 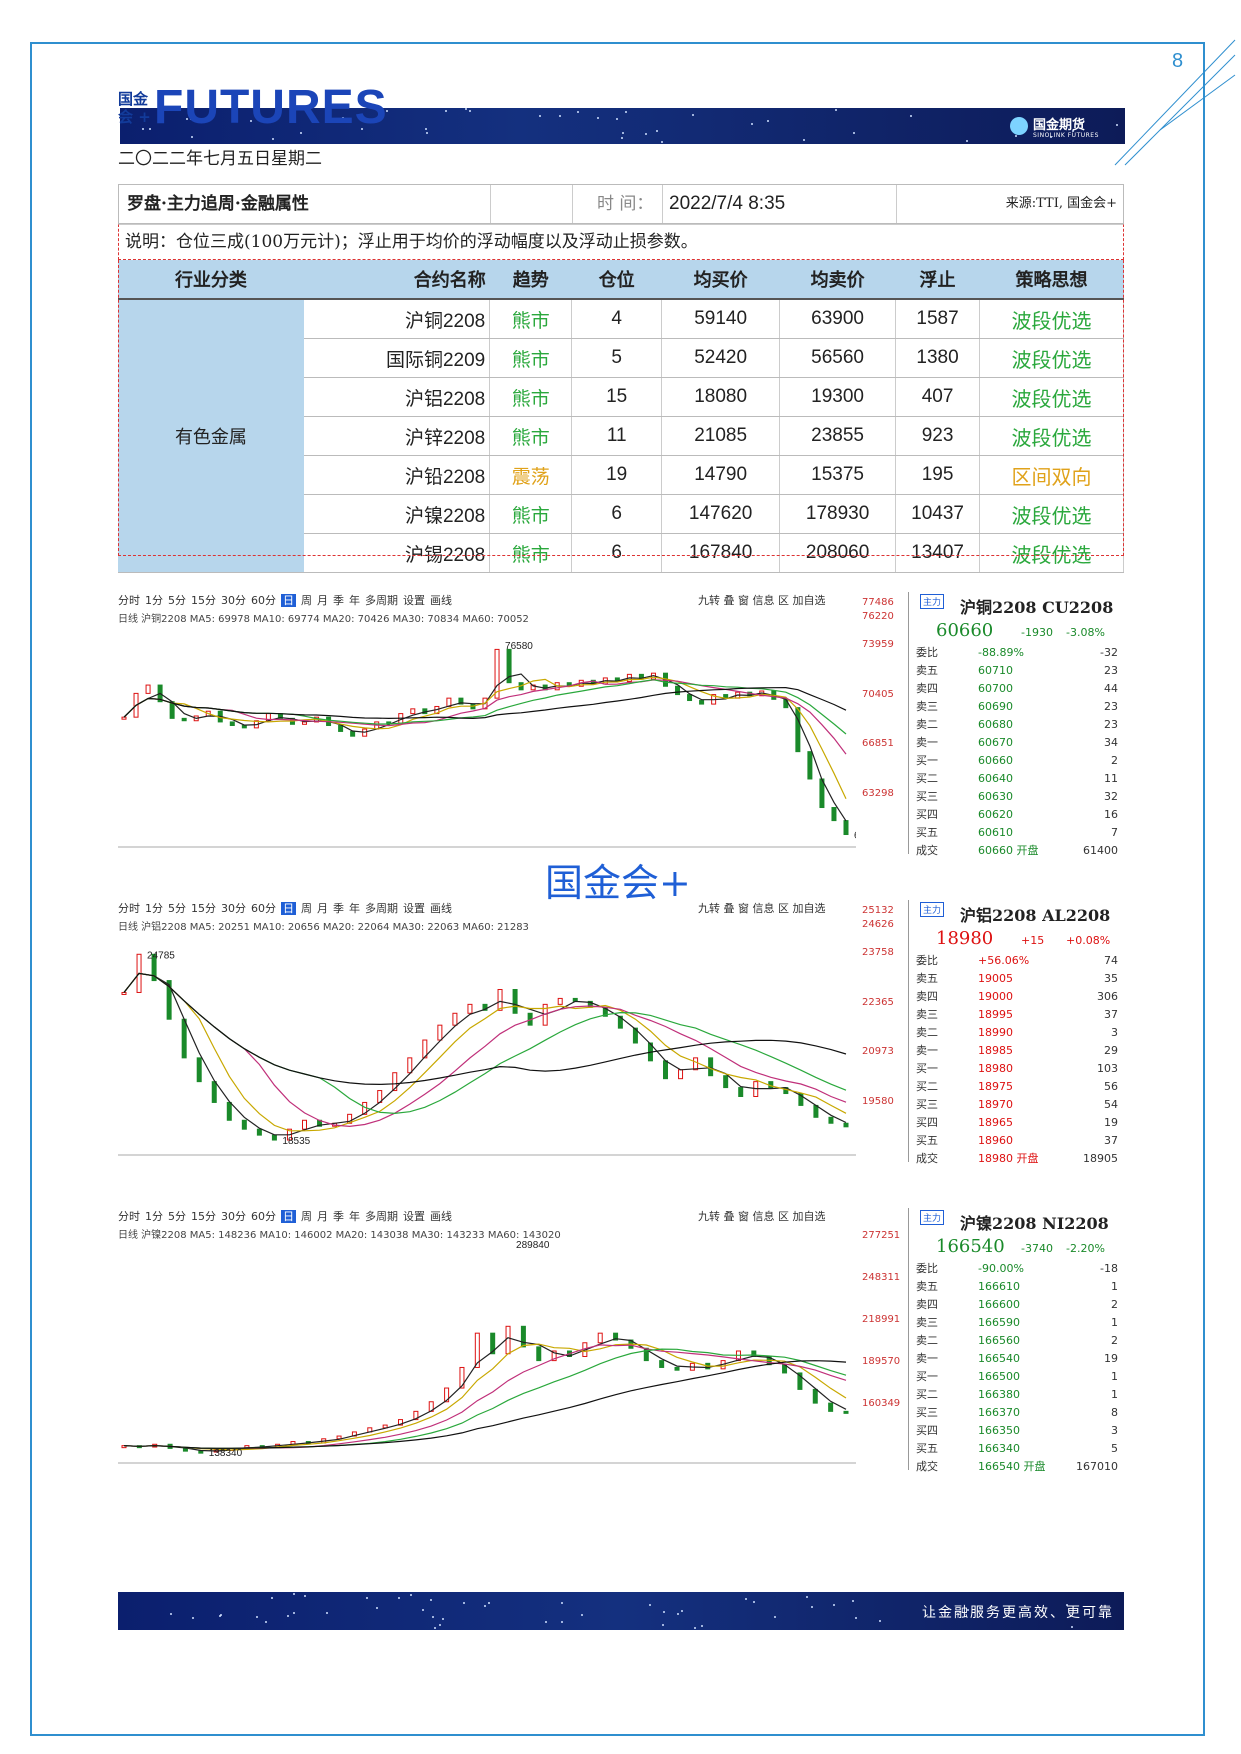 I want to click on strategy-cell: 区间双向, so click(x=1052, y=475).